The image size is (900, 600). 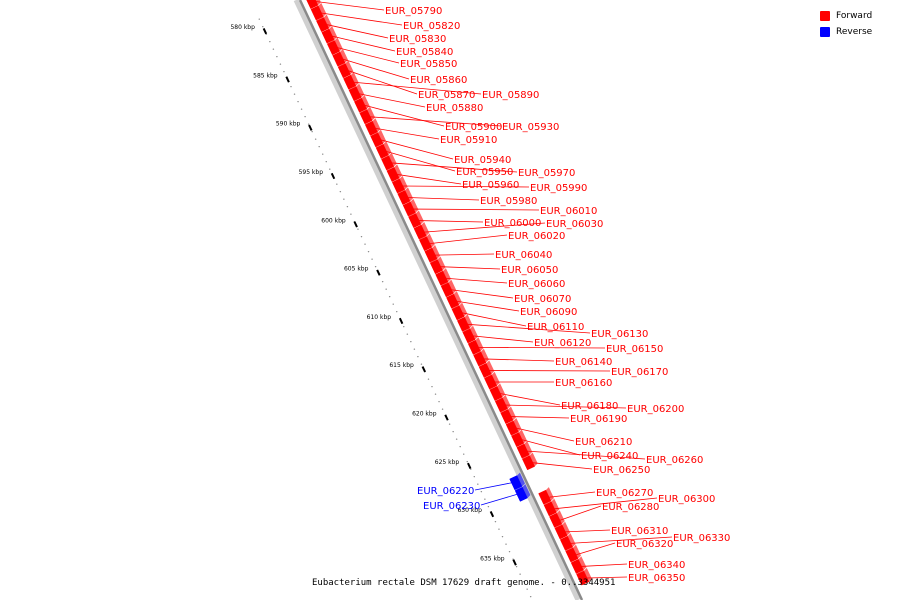 I want to click on scale-tick-label: 600 kbp, so click(x=333, y=220).